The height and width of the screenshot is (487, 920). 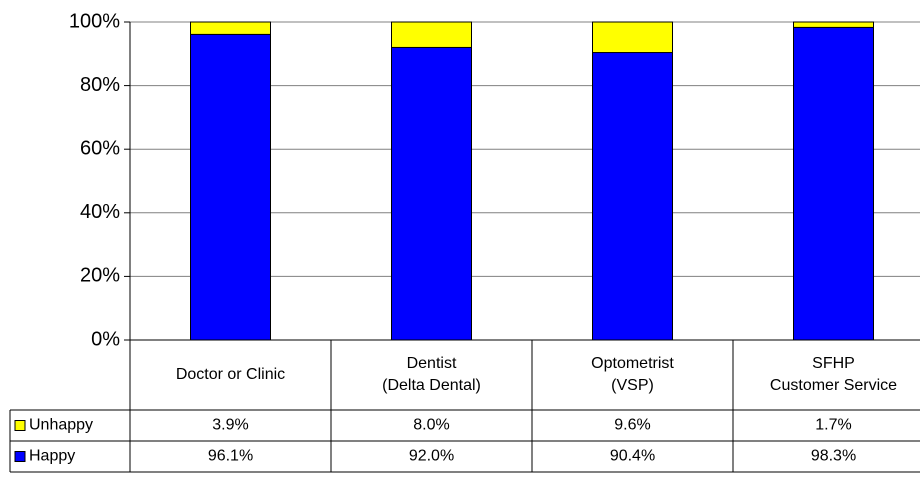 I want to click on legend-label: Happy, so click(x=52, y=456).